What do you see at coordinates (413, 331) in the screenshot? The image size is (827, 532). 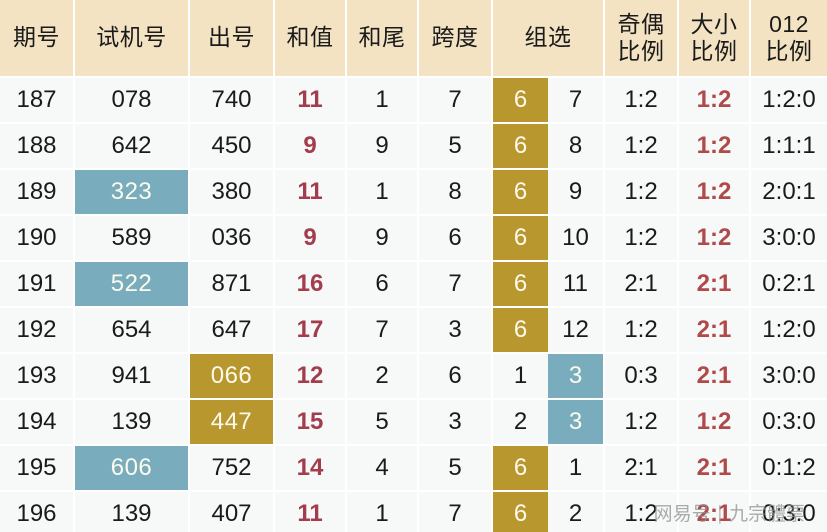 I see `table-row: 192 654 647 17 7 3 6 12 1:2 2:1 1:2:0` at bounding box center [413, 331].